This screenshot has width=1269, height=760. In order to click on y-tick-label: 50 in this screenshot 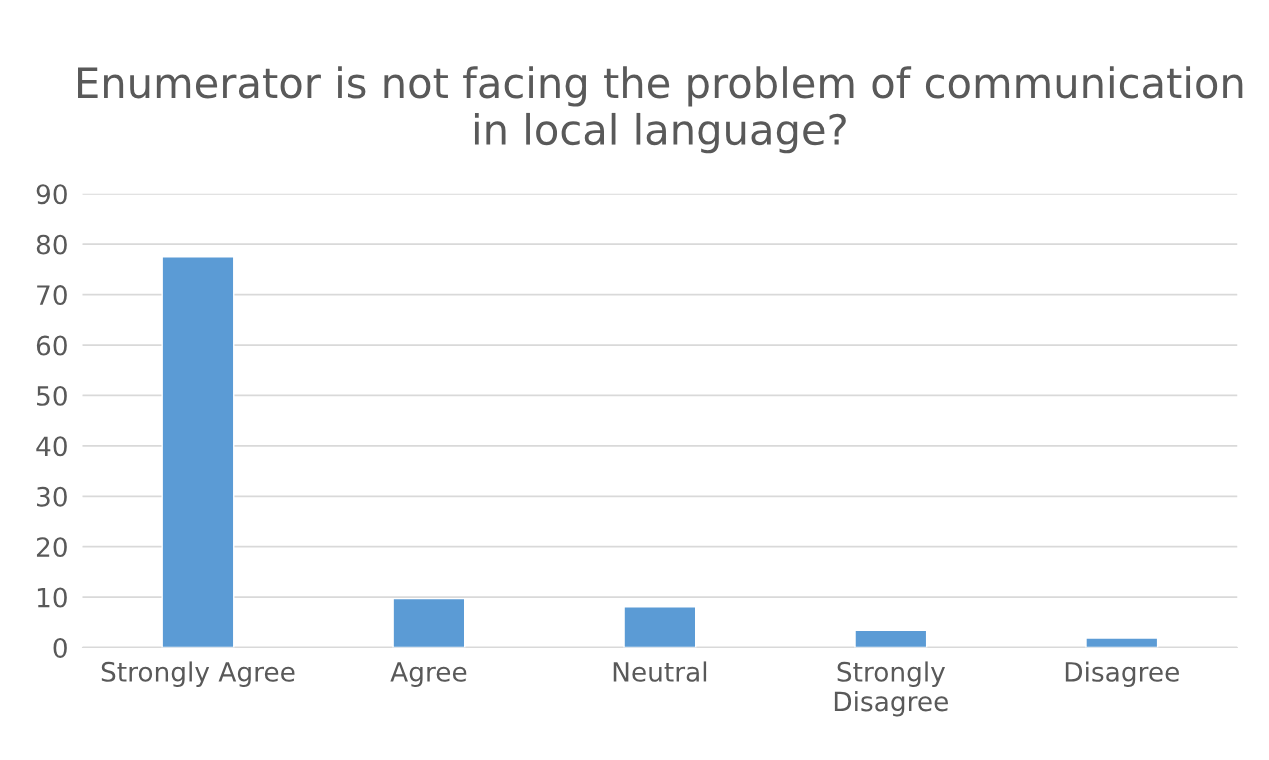, I will do `click(52, 395)`.